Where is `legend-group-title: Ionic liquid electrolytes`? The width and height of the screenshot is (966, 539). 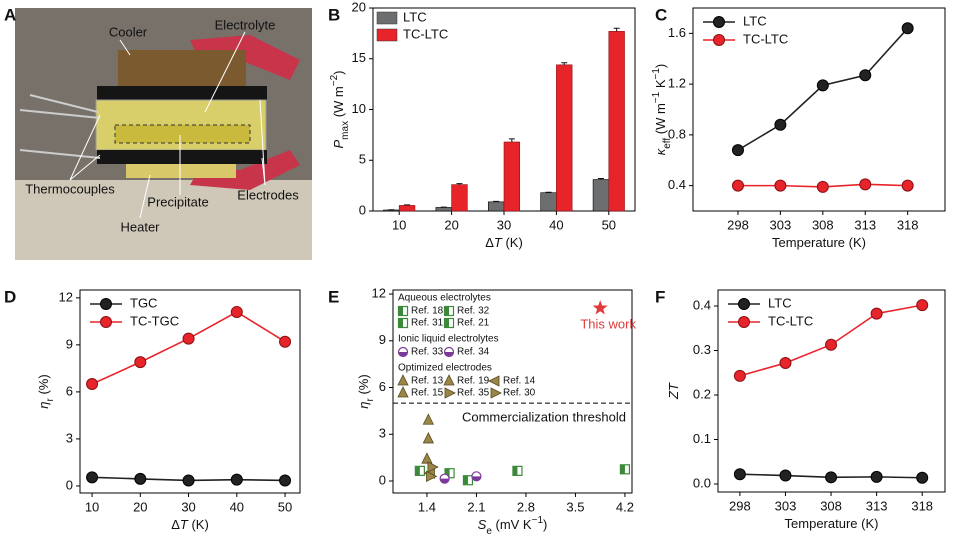 legend-group-title: Ionic liquid electrolytes is located at coordinates (448, 339).